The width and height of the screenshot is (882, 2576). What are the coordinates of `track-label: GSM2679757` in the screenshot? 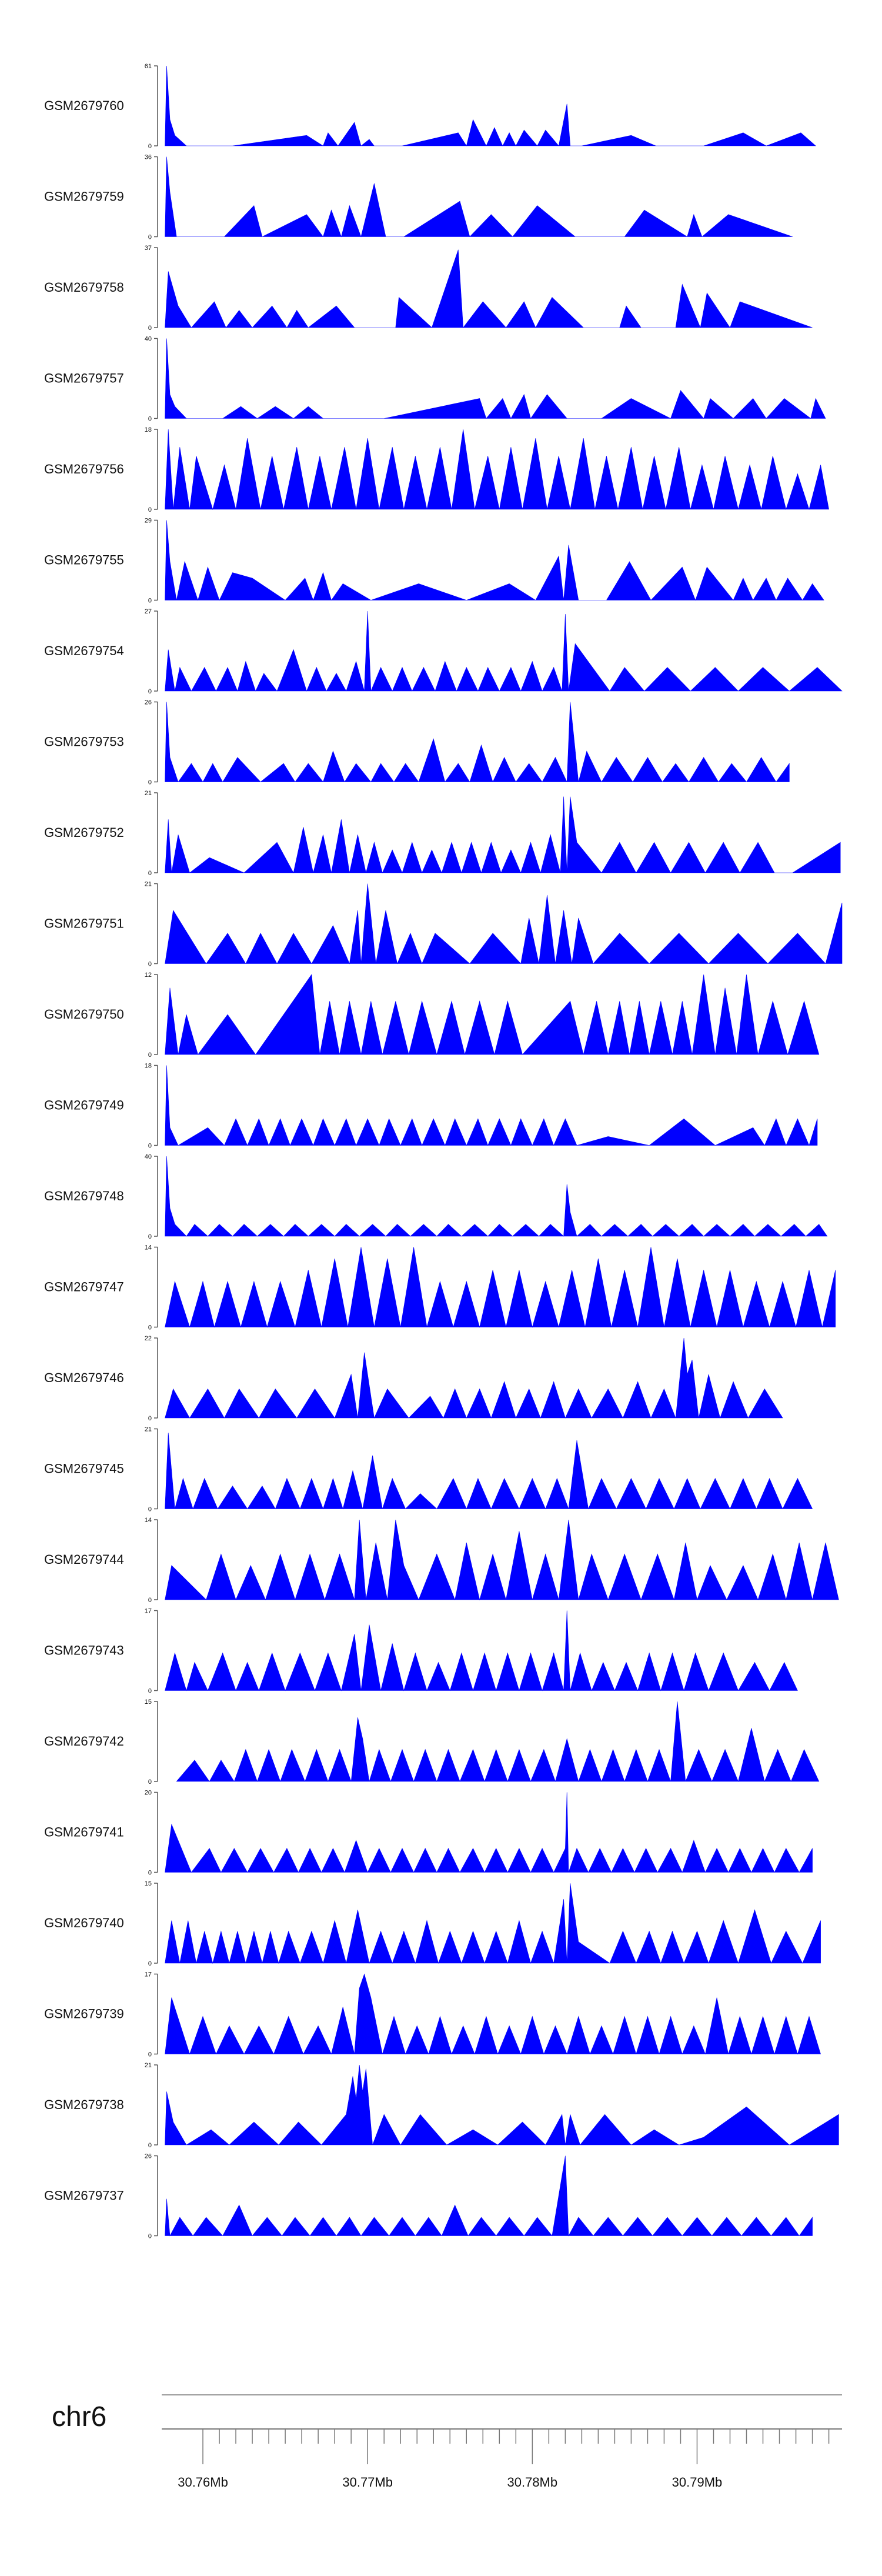 It's located at (84, 378).